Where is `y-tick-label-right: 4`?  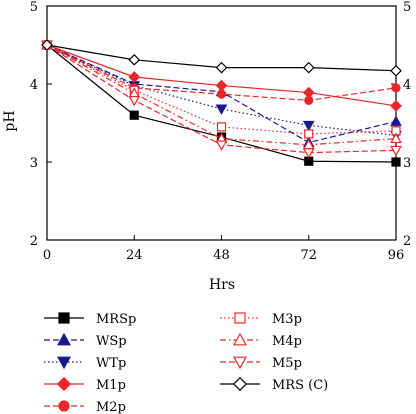 y-tick-label-right: 4 is located at coordinates (407, 85).